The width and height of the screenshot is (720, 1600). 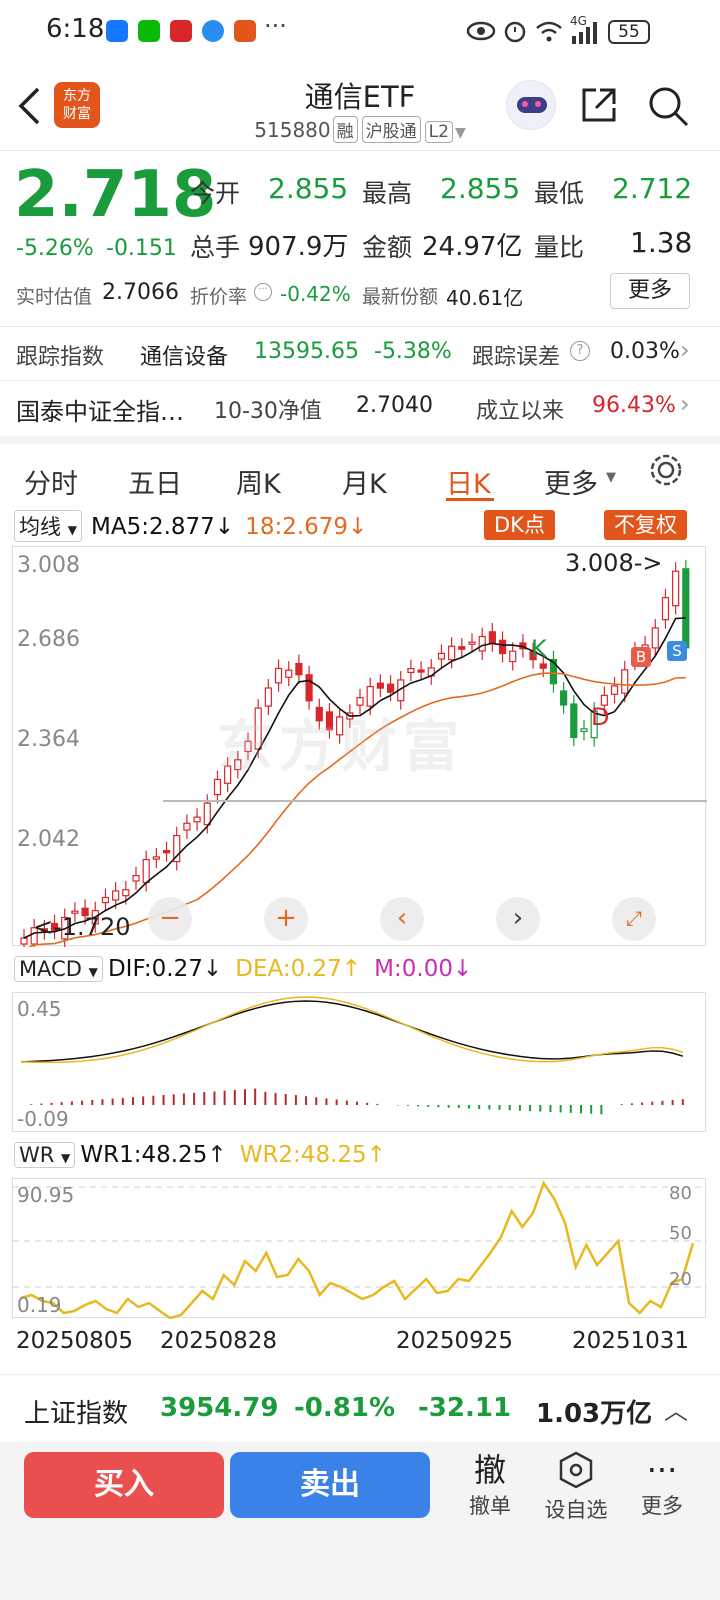 What do you see at coordinates (485, 298) in the screenshot?
I see `shares-value: 40.61亿` at bounding box center [485, 298].